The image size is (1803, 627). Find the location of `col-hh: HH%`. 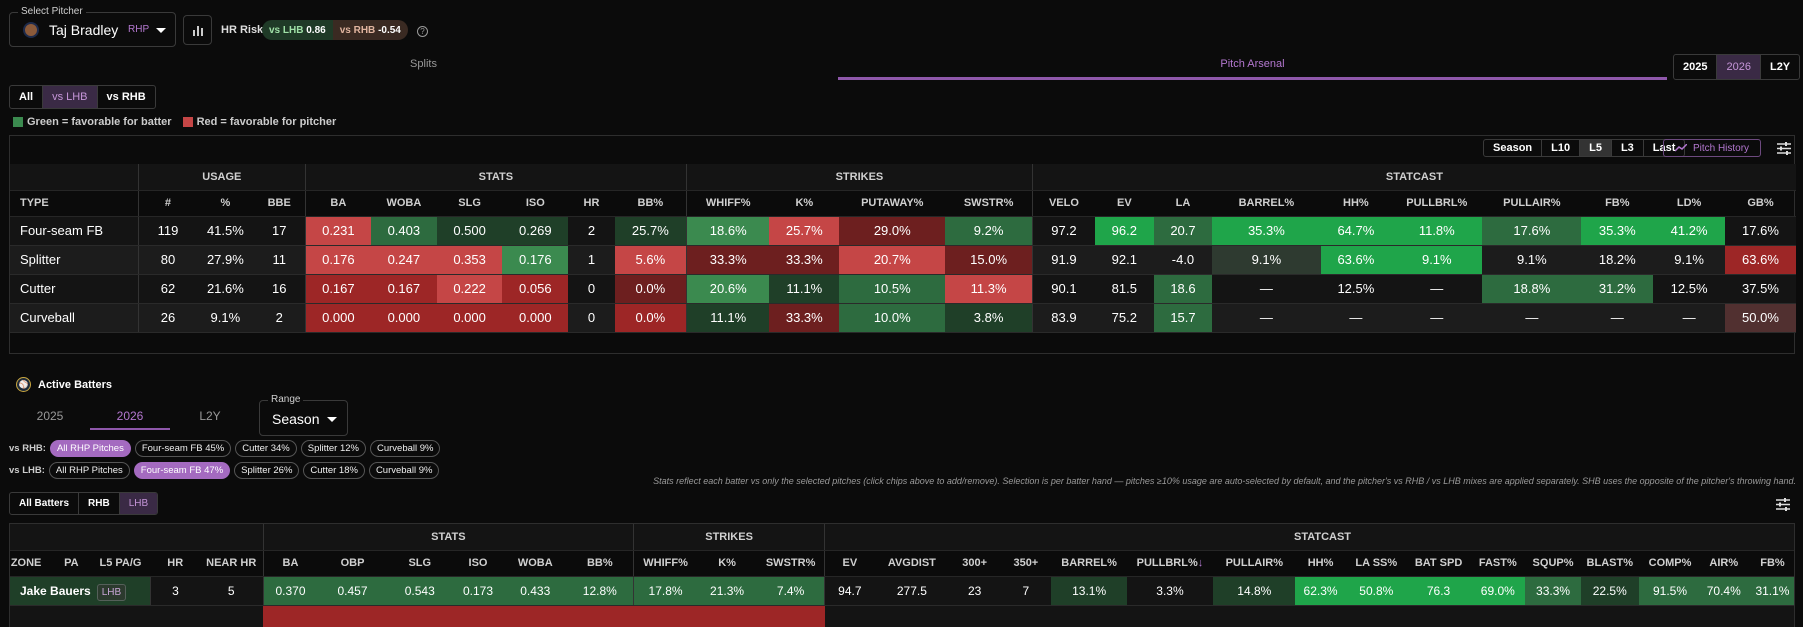

col-hh: HH% is located at coordinates (1356, 203).